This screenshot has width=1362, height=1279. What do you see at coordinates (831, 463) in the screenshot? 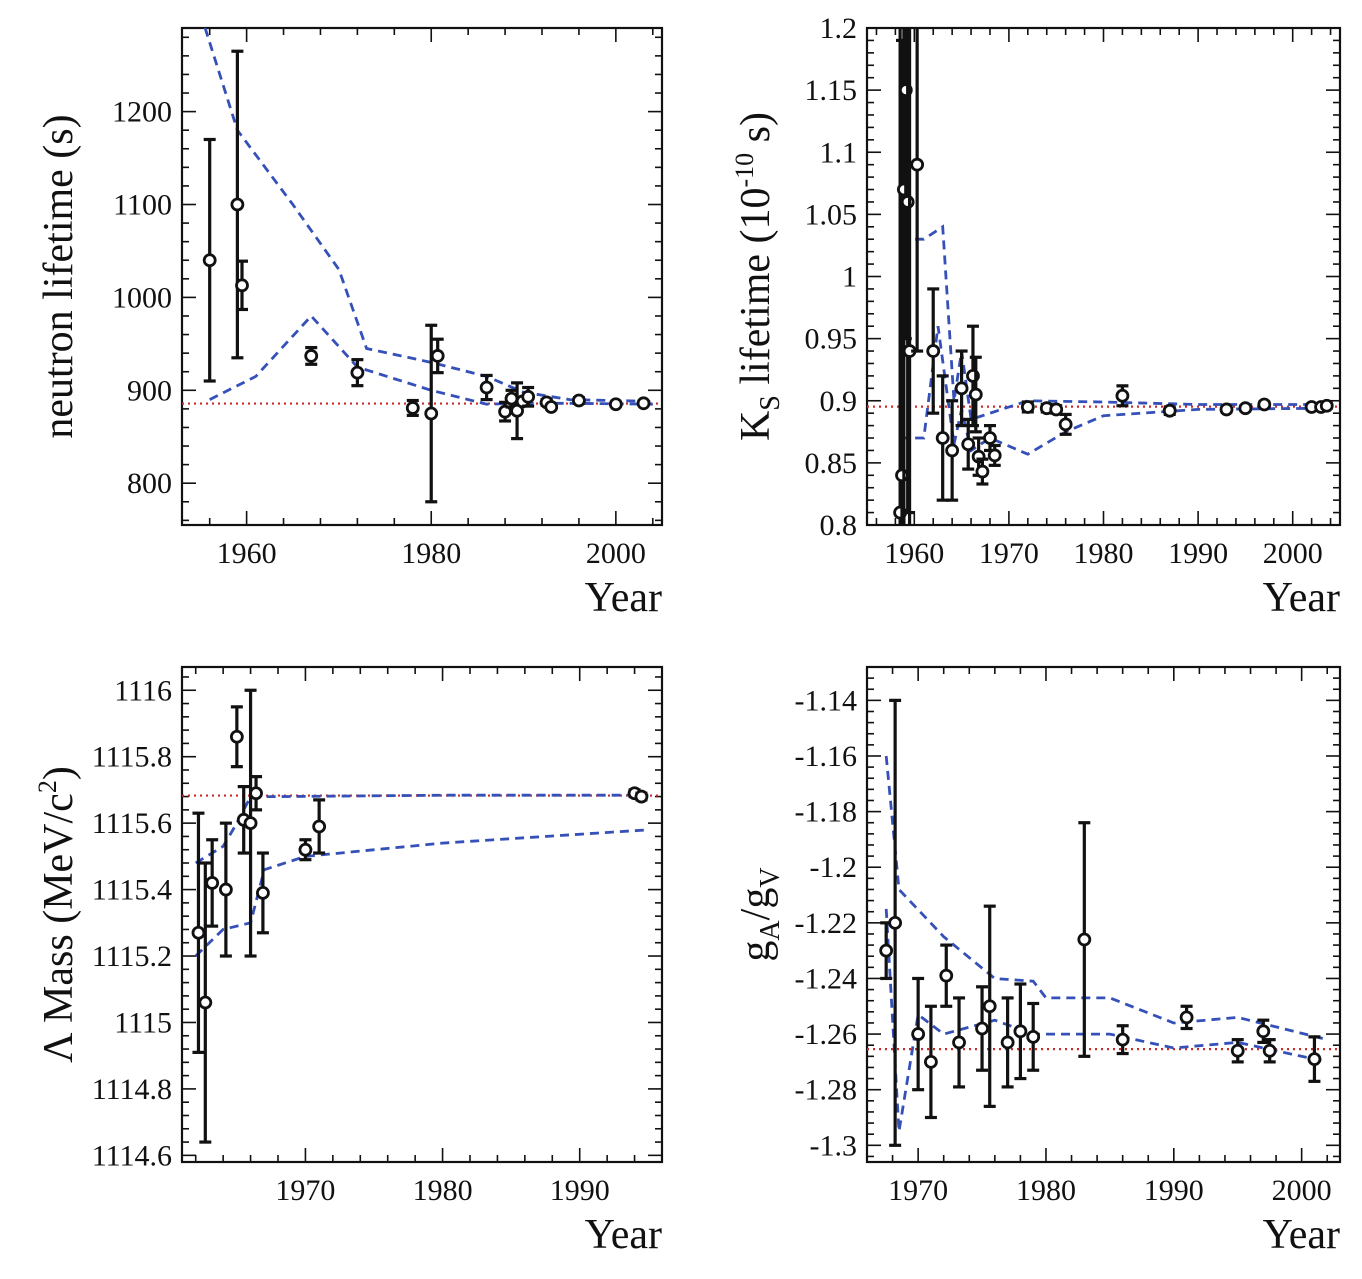
I see `y-tick-label: 0.85` at bounding box center [831, 463].